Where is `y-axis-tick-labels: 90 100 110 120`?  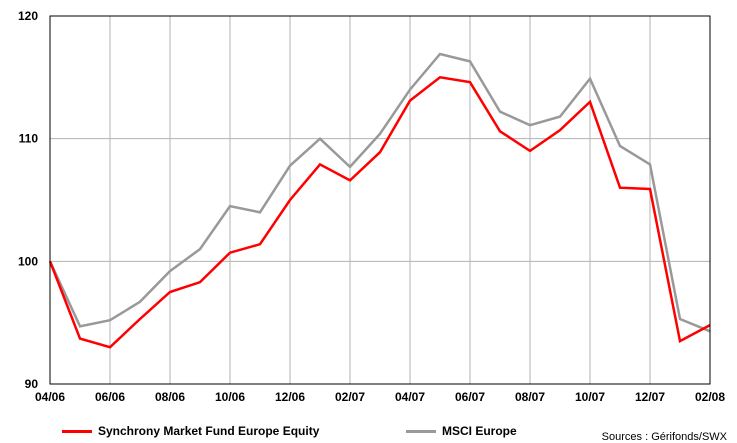 y-axis-tick-labels: 90 100 110 120 is located at coordinates (28, 200).